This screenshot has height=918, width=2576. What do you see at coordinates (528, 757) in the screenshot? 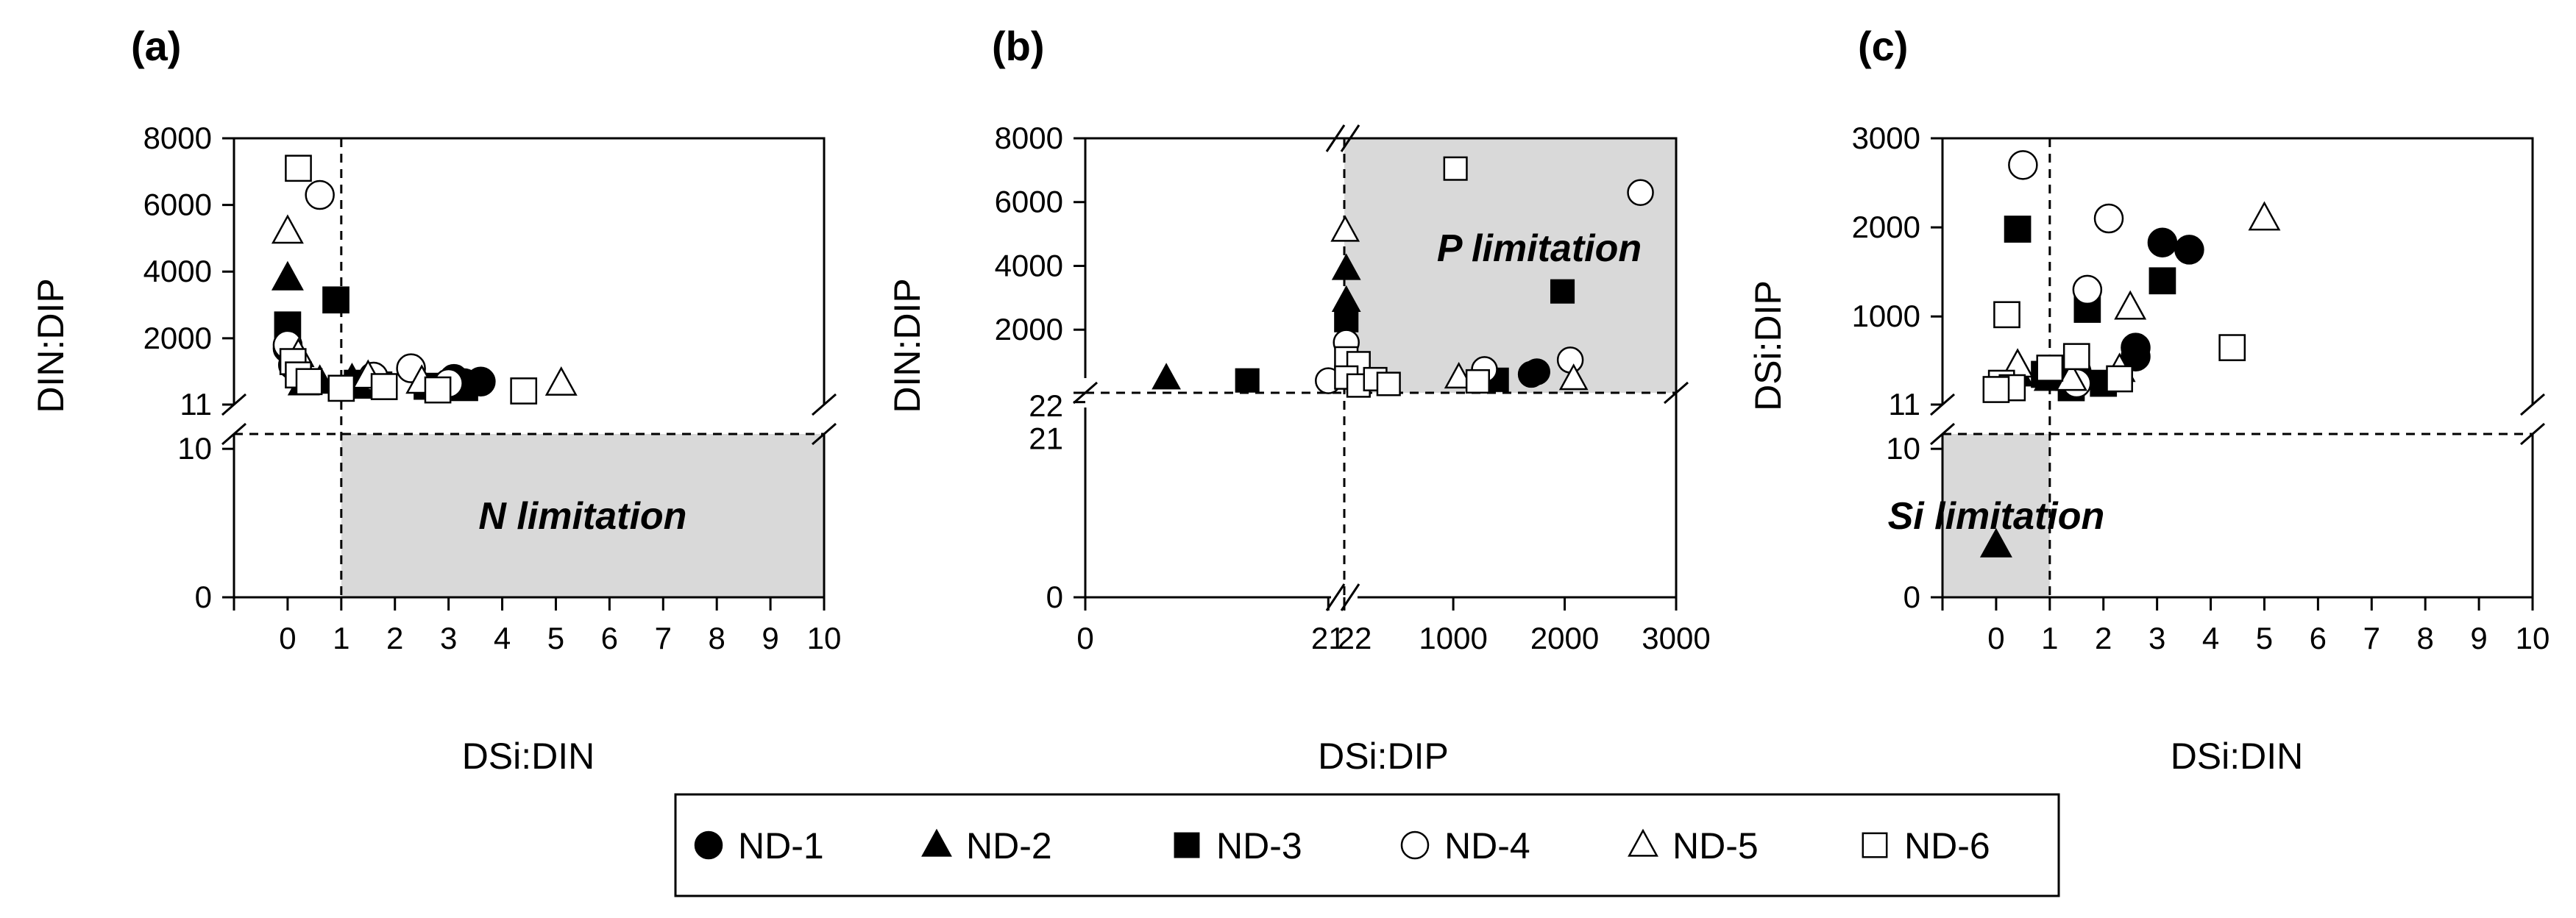
I see `x-axis-title-a: DSi:DIN` at bounding box center [528, 757].